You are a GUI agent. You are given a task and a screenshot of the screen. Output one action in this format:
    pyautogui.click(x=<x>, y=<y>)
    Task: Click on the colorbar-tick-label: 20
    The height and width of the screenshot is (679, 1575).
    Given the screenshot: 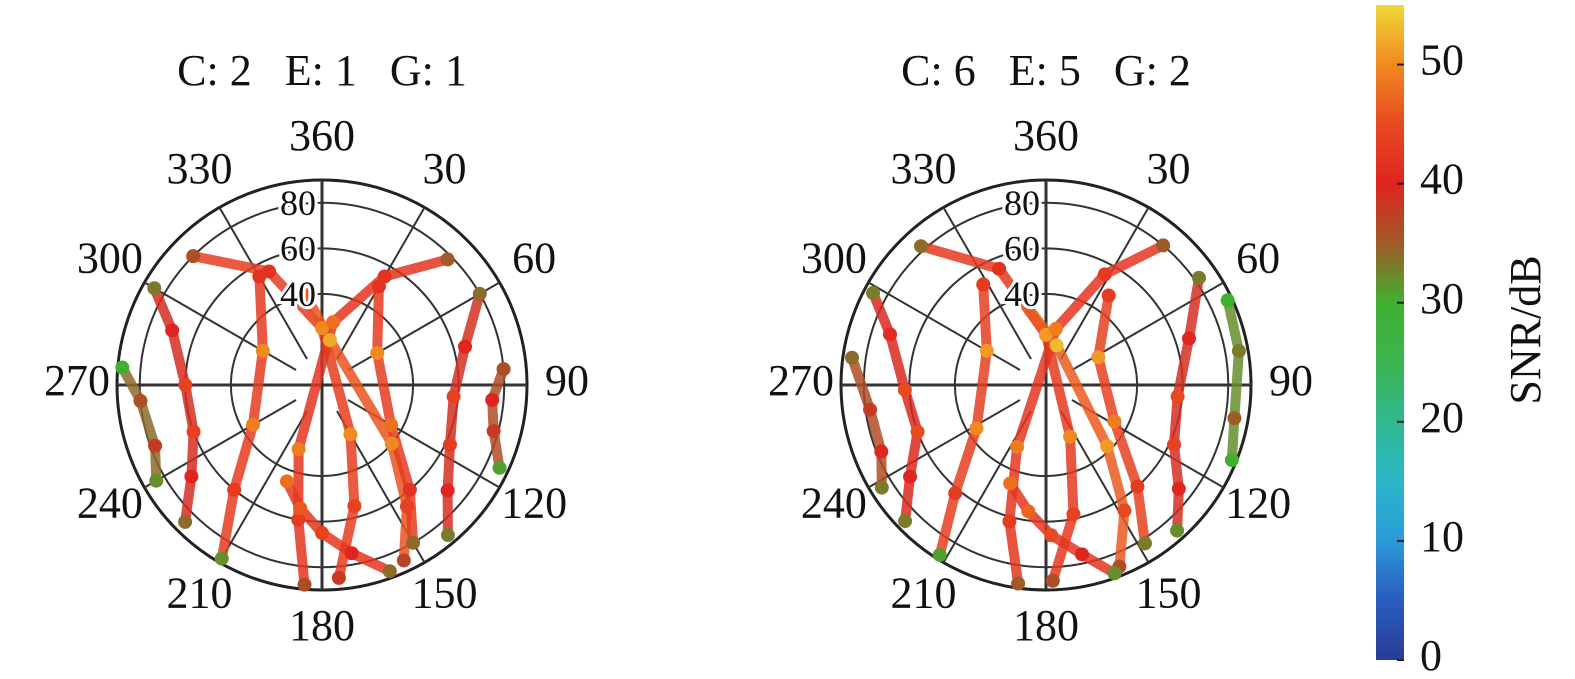 What is the action you would take?
    pyautogui.click(x=1442, y=417)
    